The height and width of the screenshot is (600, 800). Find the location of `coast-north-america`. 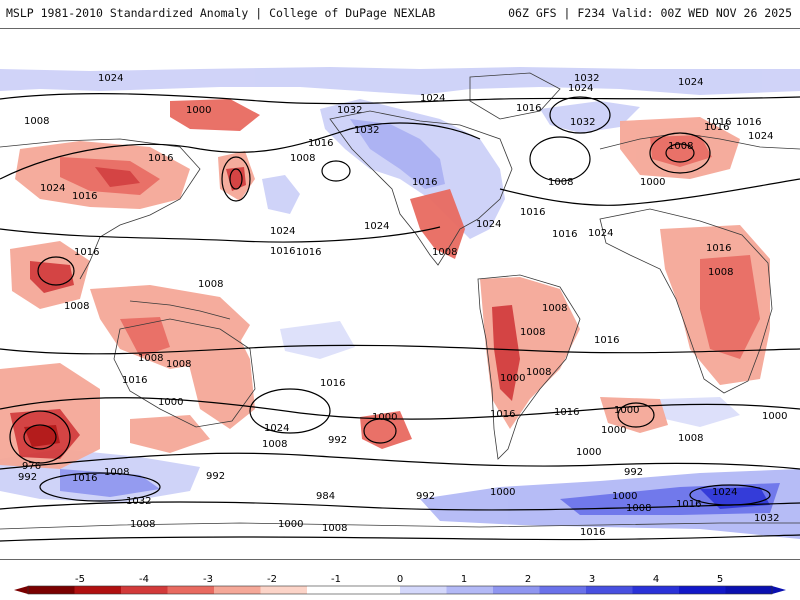

coast-north-america is located at coordinates (421, 188).